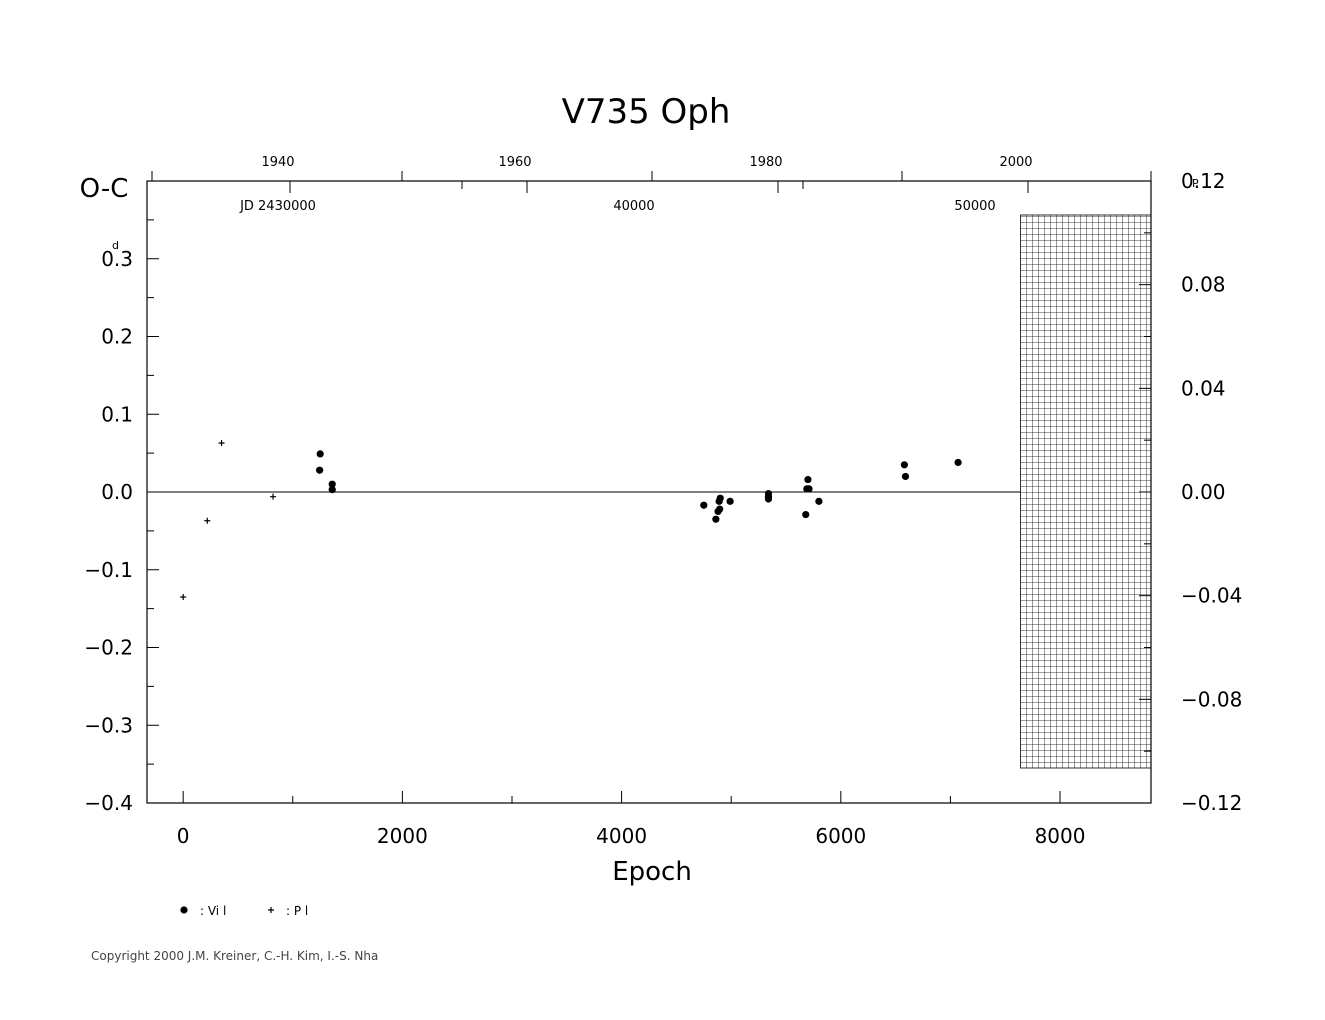 The height and width of the screenshot is (1020, 1325). What do you see at coordinates (840, 836) in the screenshot?
I see `x-tick-label: 6000` at bounding box center [840, 836].